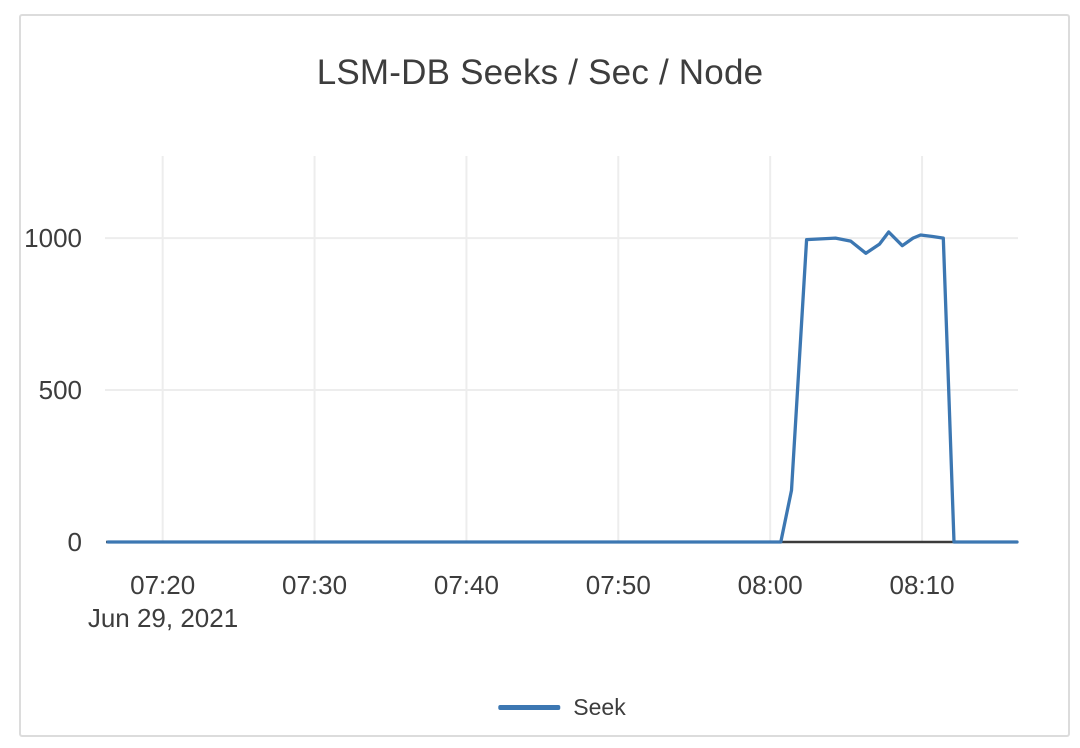  Describe the element at coordinates (540, 72) in the screenshot. I see `chart-title: LSM-DB Seeks / Sec / Node` at that location.